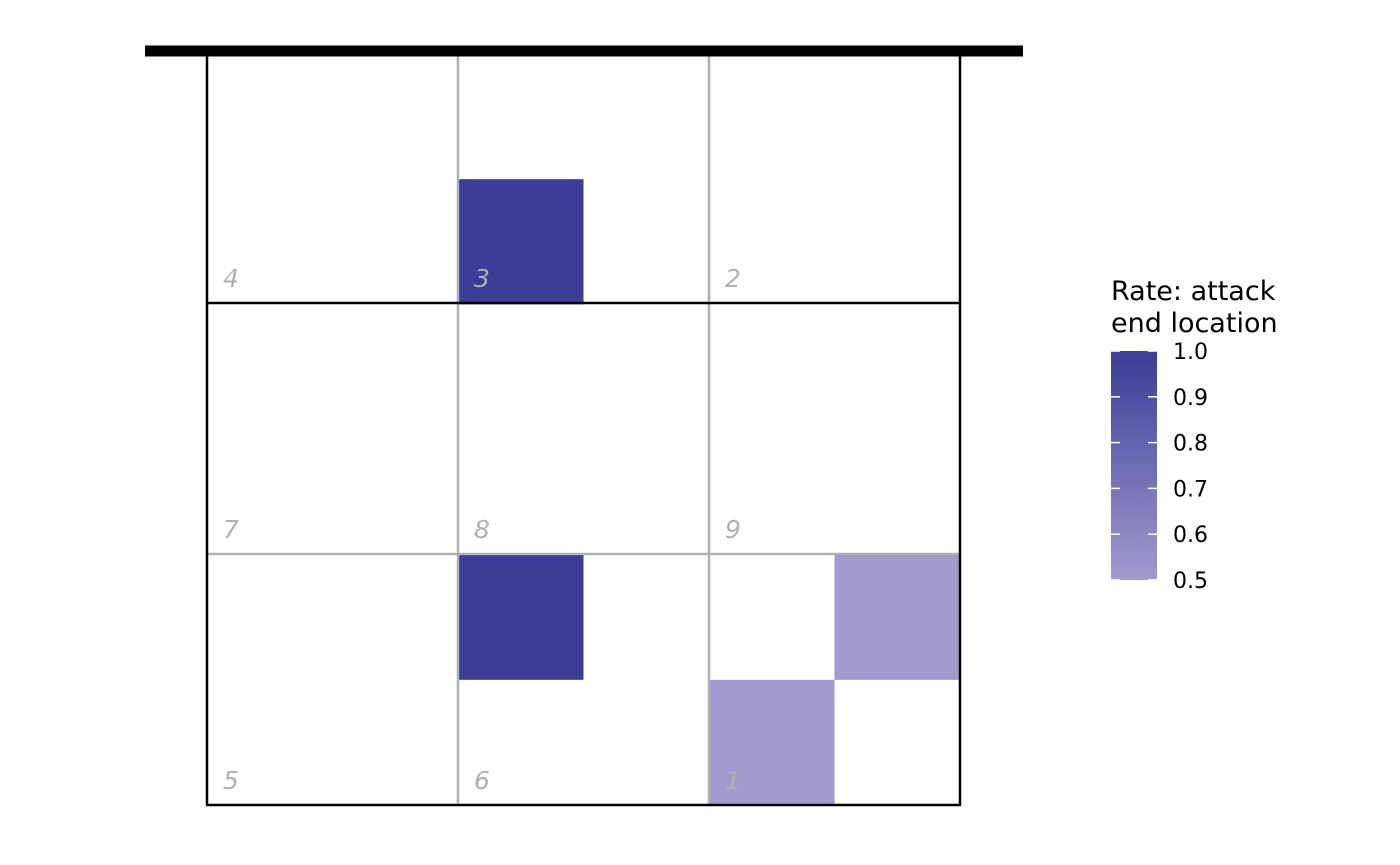 This screenshot has height=865, width=1400. Describe the element at coordinates (1190, 489) in the screenshot. I see `legend-tick-label-3: 0.7` at that location.